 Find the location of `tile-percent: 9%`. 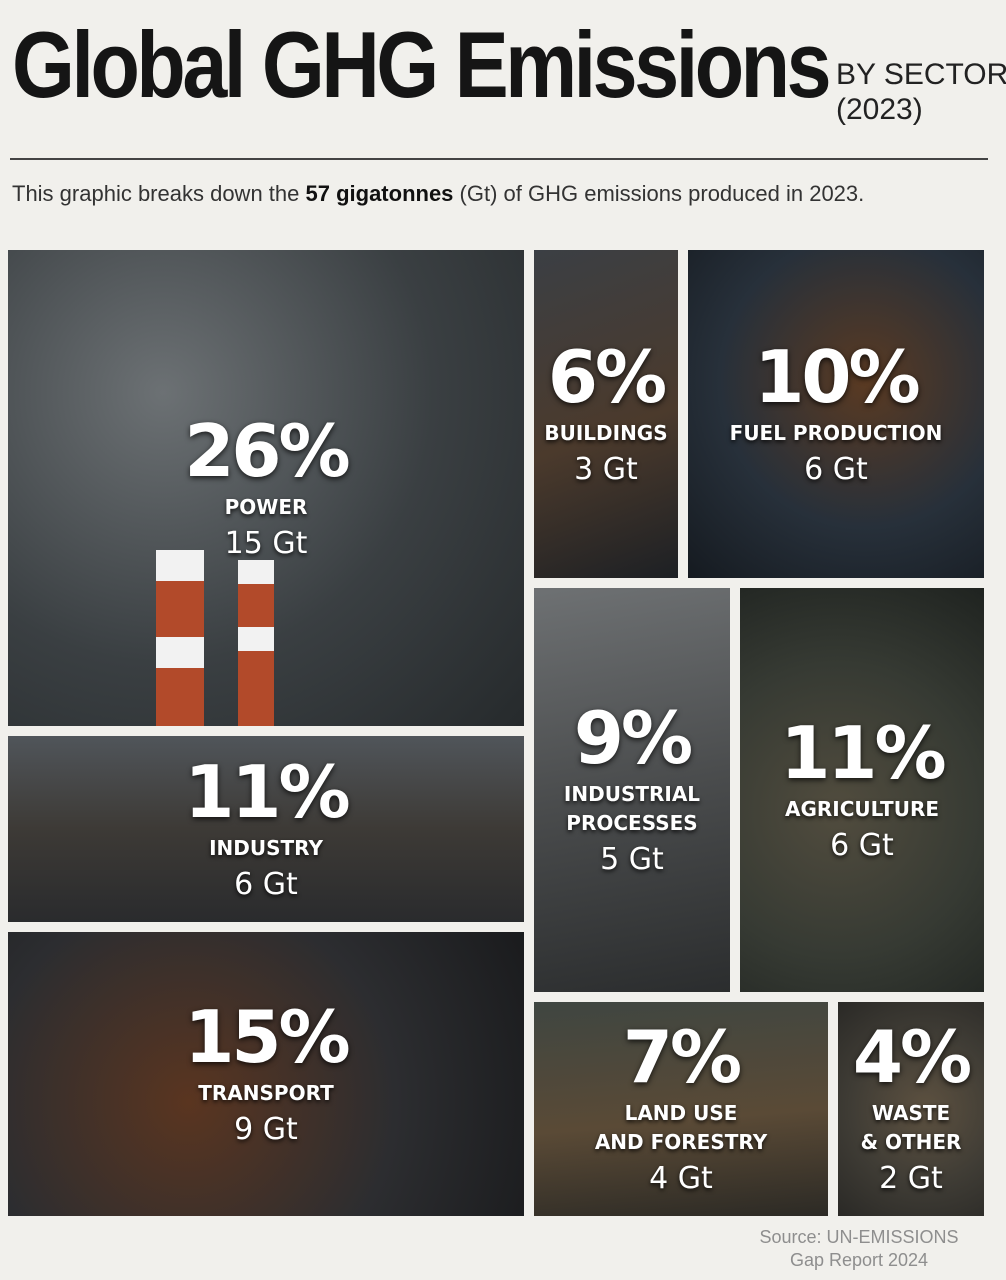

tile-percent: 9% is located at coordinates (633, 738).